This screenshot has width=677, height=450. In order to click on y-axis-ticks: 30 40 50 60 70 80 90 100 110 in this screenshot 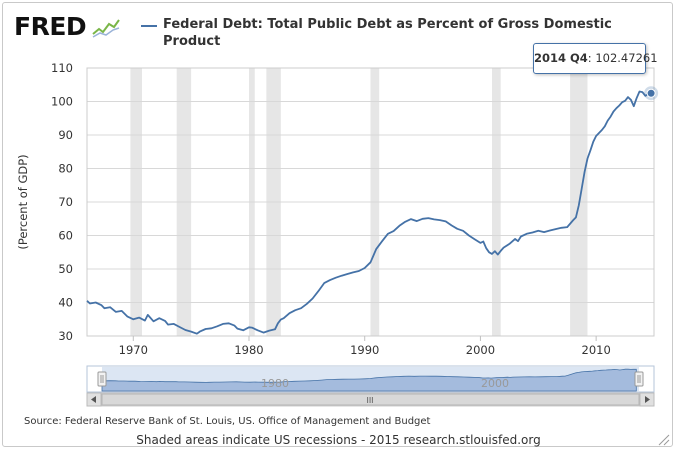, I will do `click(62, 202)`.